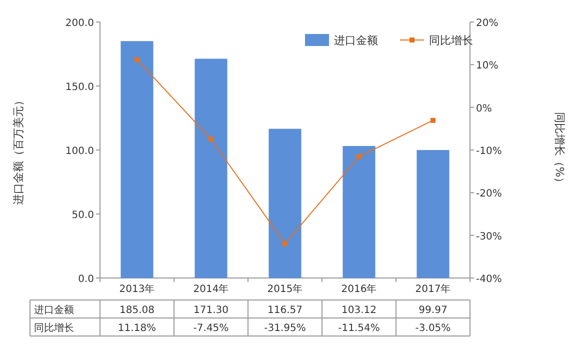  Describe the element at coordinates (433, 289) in the screenshot. I see `x-tick-label: 2017年` at that location.